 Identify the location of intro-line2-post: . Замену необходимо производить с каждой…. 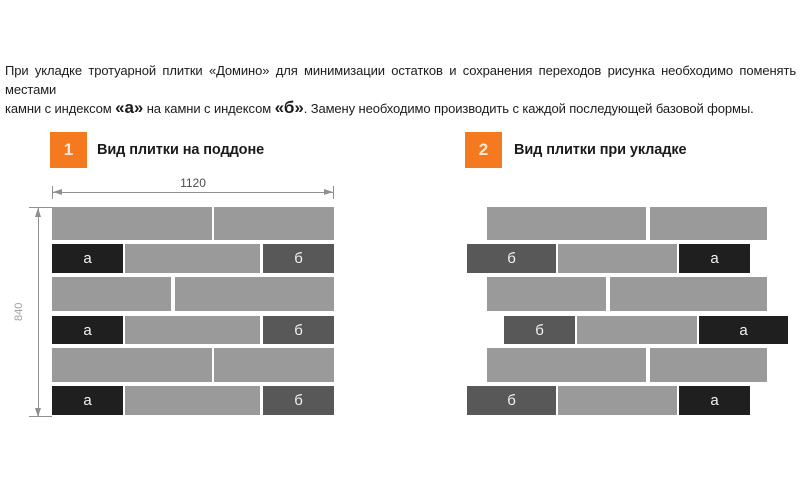
(528, 108).